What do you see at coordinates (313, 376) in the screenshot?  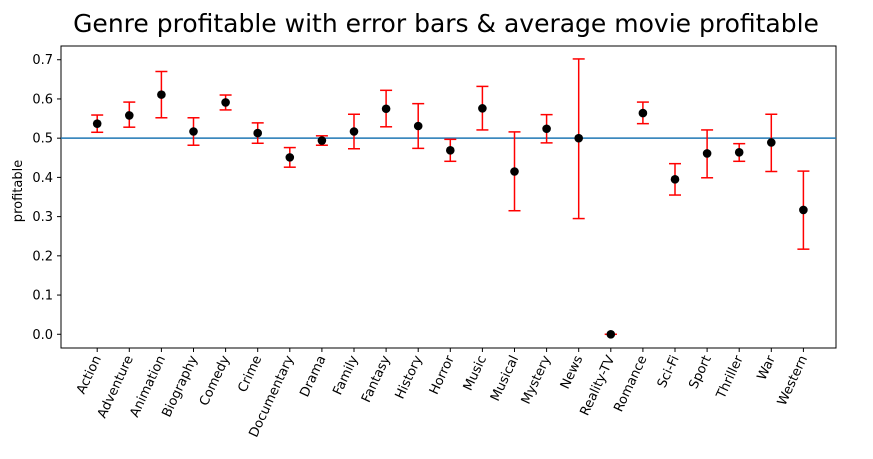 I see `x-tick-label: Drama` at bounding box center [313, 376].